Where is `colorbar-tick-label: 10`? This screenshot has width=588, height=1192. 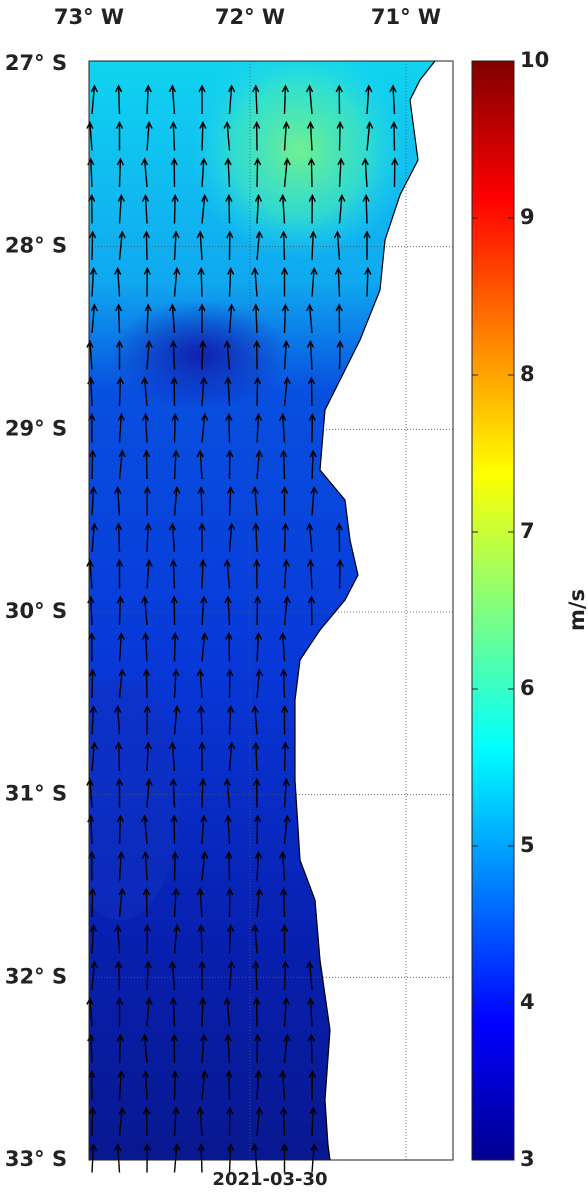
colorbar-tick-label: 10 is located at coordinates (534, 60).